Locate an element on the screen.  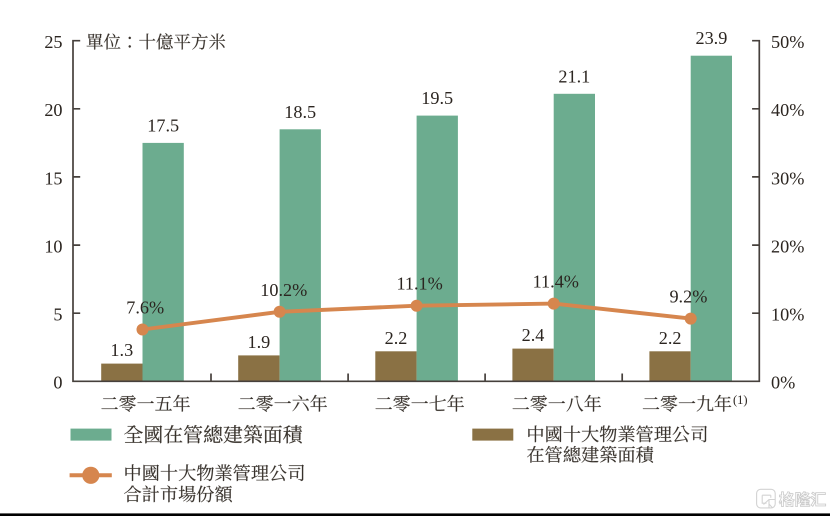
svg-text: 2.4 is located at coordinates (533, 335).